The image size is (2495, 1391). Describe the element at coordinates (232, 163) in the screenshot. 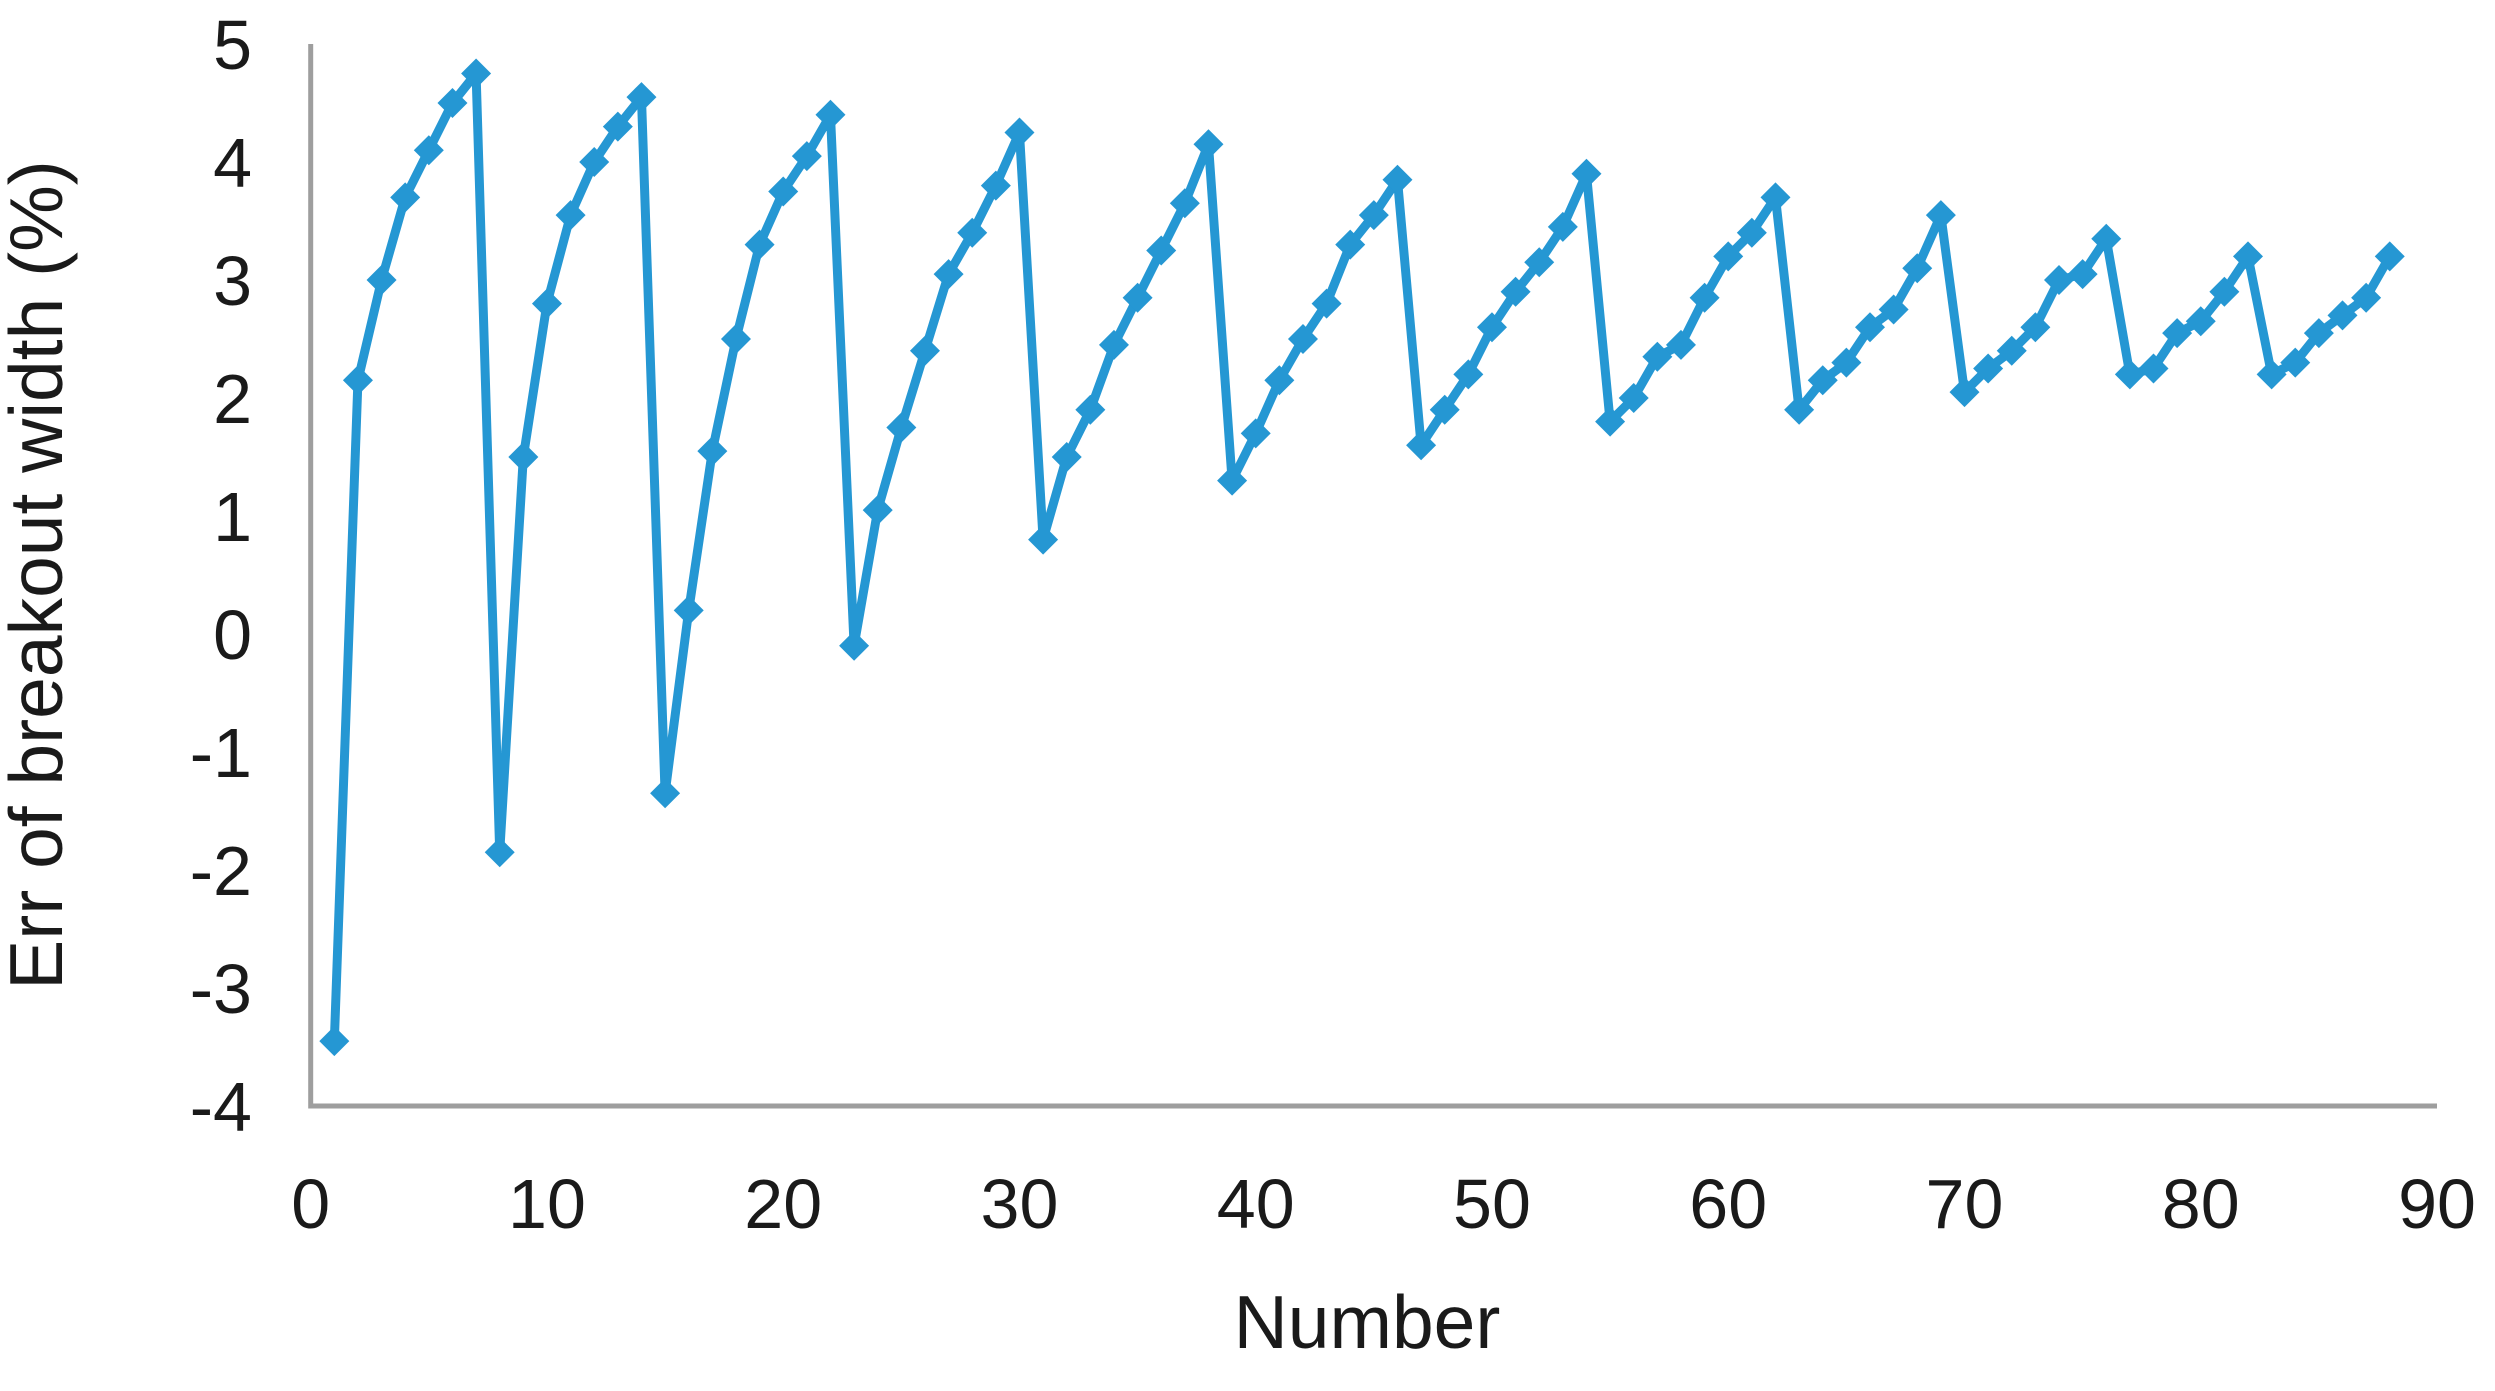

I see `y-tick-label: 4` at that location.